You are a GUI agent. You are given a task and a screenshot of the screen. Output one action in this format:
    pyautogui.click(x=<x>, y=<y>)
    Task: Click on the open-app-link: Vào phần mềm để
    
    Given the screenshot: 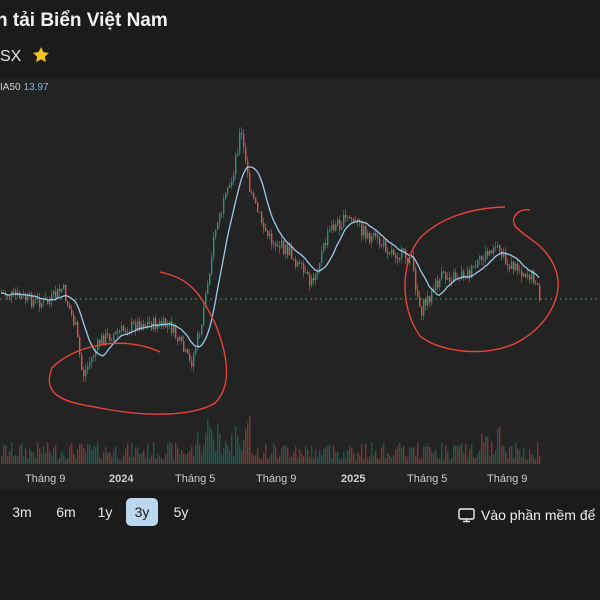 What is the action you would take?
    pyautogui.click(x=526, y=515)
    